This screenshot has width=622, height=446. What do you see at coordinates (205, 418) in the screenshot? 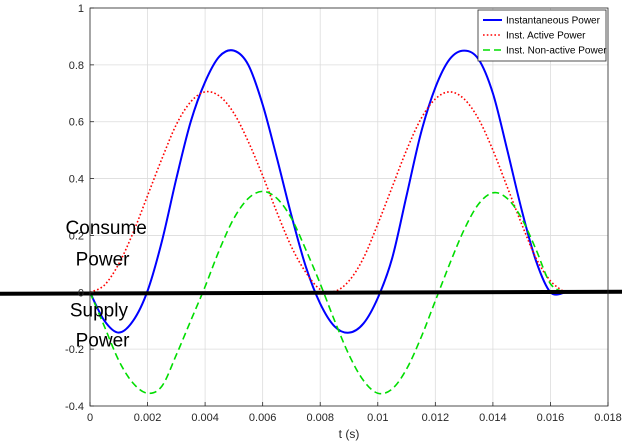
I see `x-tick-label: 0.004` at bounding box center [205, 418].